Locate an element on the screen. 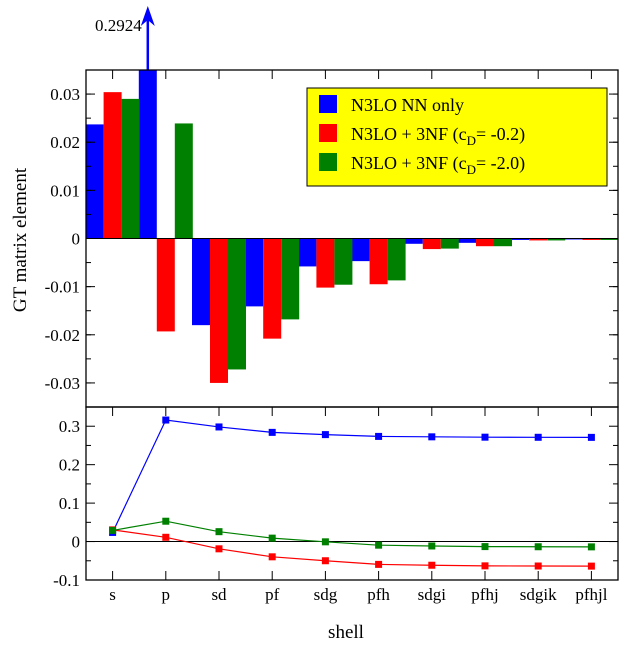  legend-label-2: N3LO + 3NF (cD= -0.2) is located at coordinates (438, 136).